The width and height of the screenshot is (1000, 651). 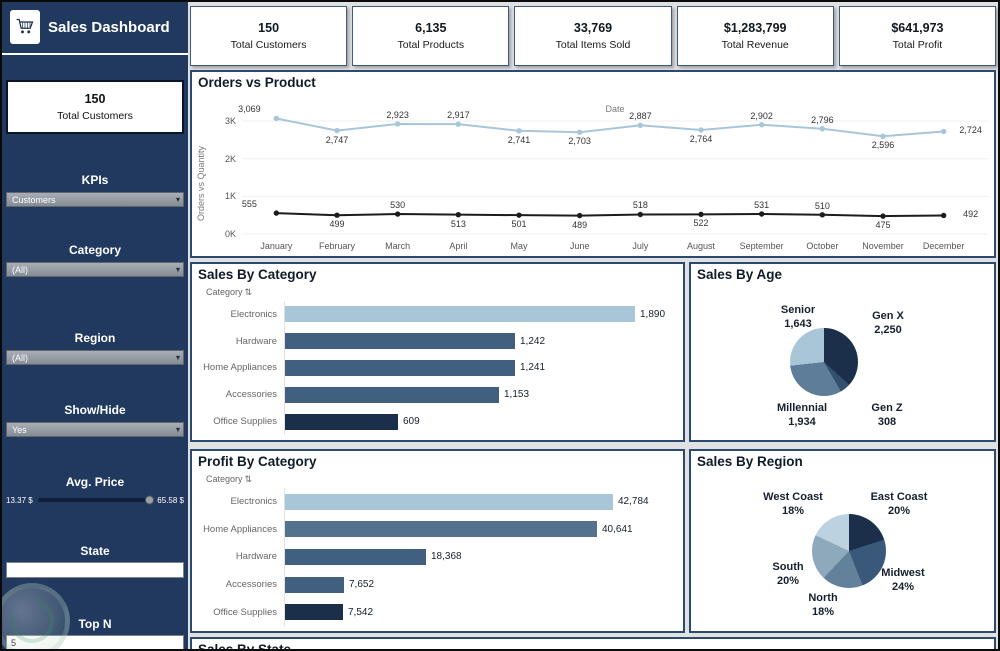 I want to click on x-axis-label: August, so click(x=701, y=246).